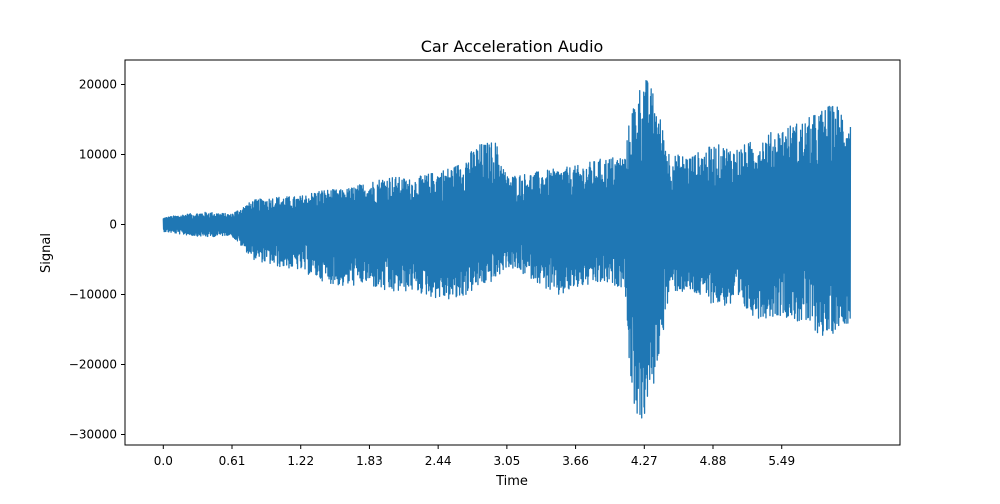 Image resolution: width=1000 pixels, height=504 pixels. I want to click on x-tick-label: 2.44, so click(438, 461).